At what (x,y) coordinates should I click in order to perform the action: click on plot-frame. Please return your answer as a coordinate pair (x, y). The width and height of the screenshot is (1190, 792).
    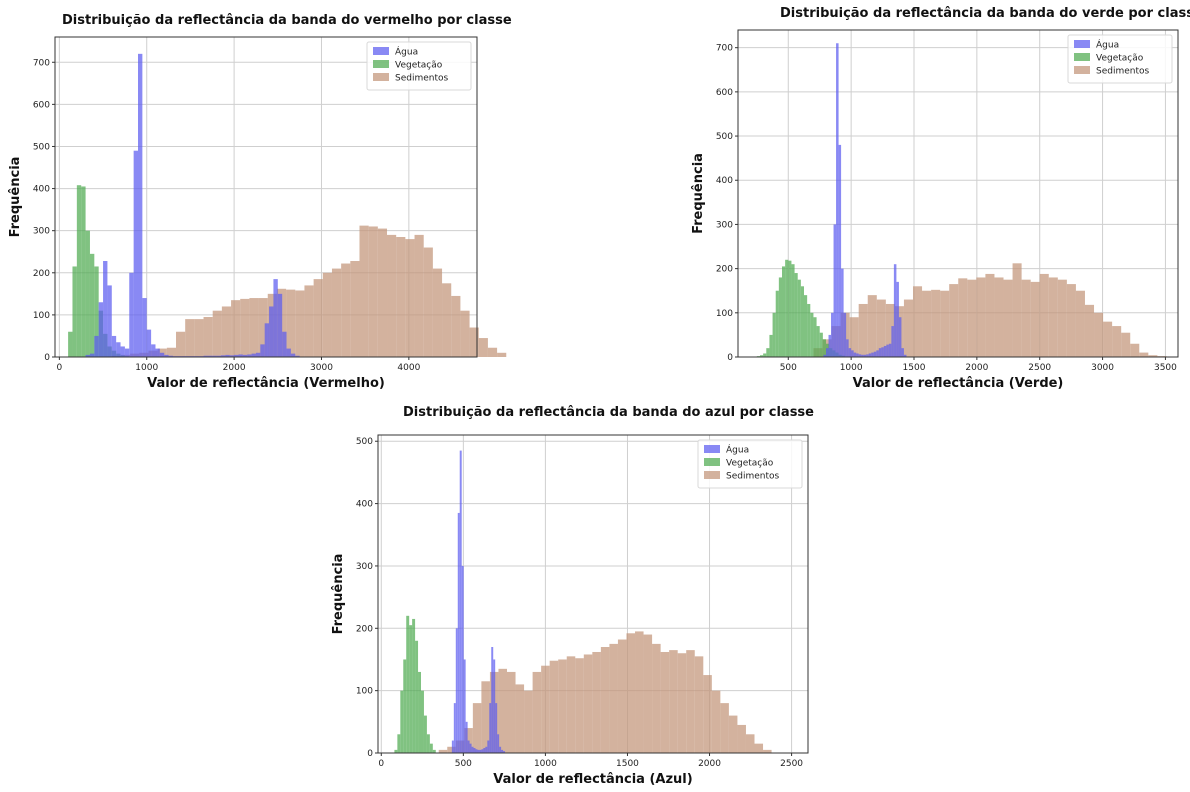
    Looking at the image, I should click on (266, 197).